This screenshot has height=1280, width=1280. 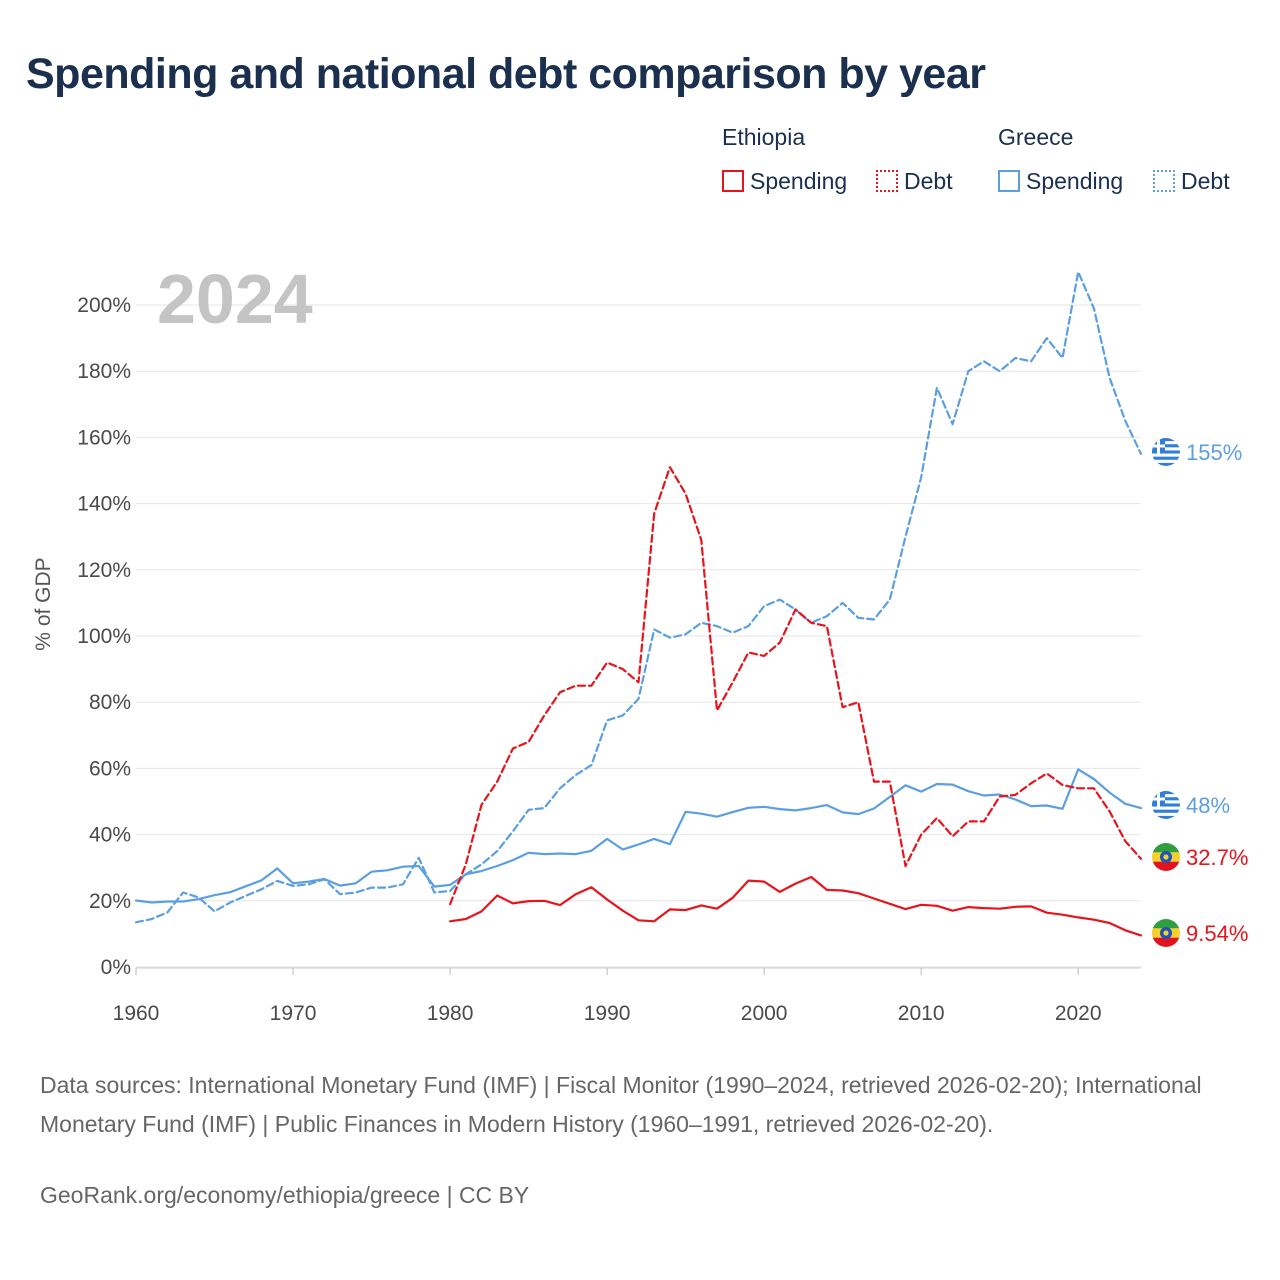 I want to click on y-tick-label: 80%, so click(x=110, y=702).